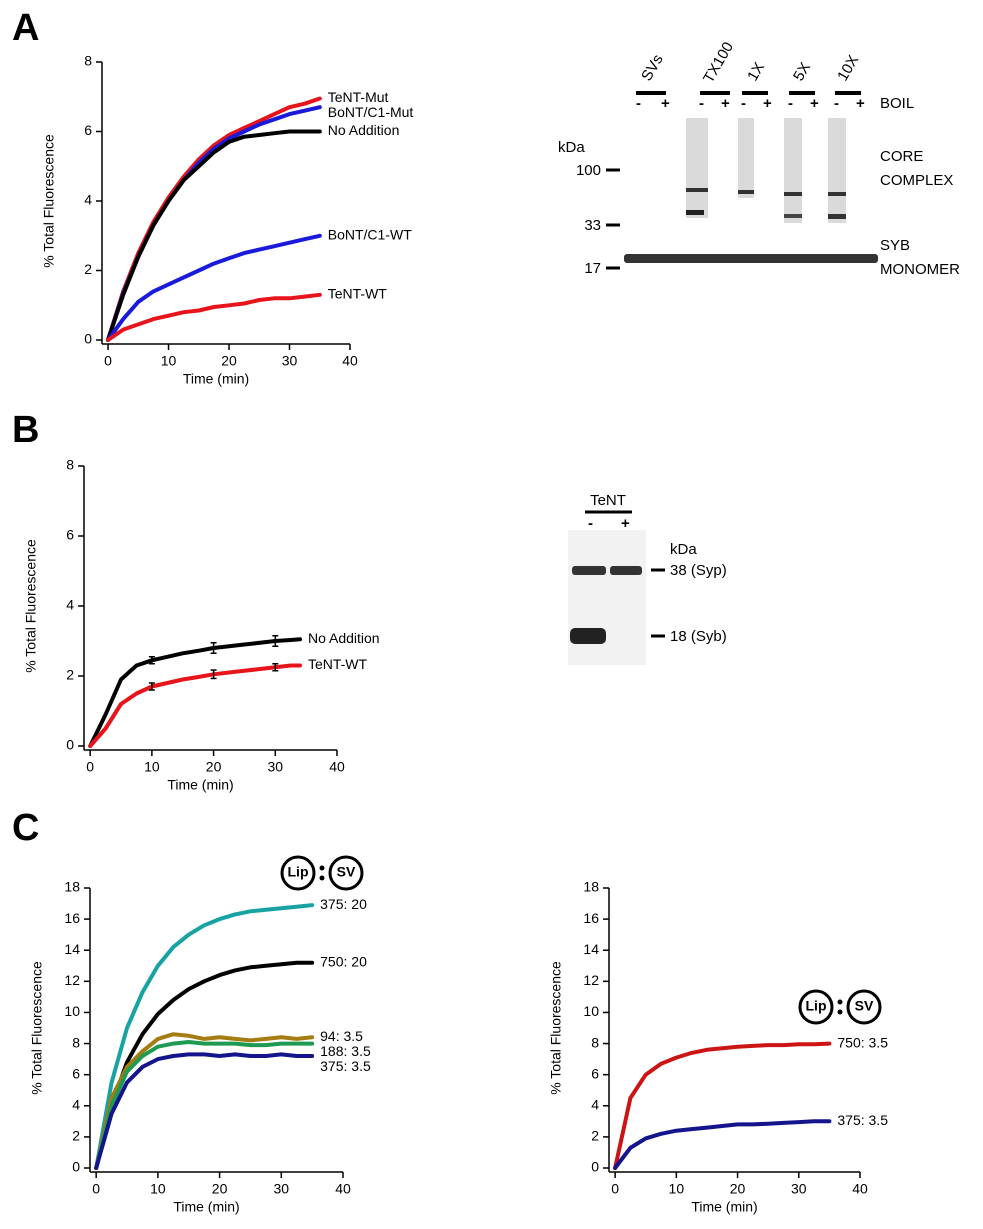 The image size is (983, 1229). Describe the element at coordinates (588, 170) in the screenshot. I see `marker: 100` at that location.